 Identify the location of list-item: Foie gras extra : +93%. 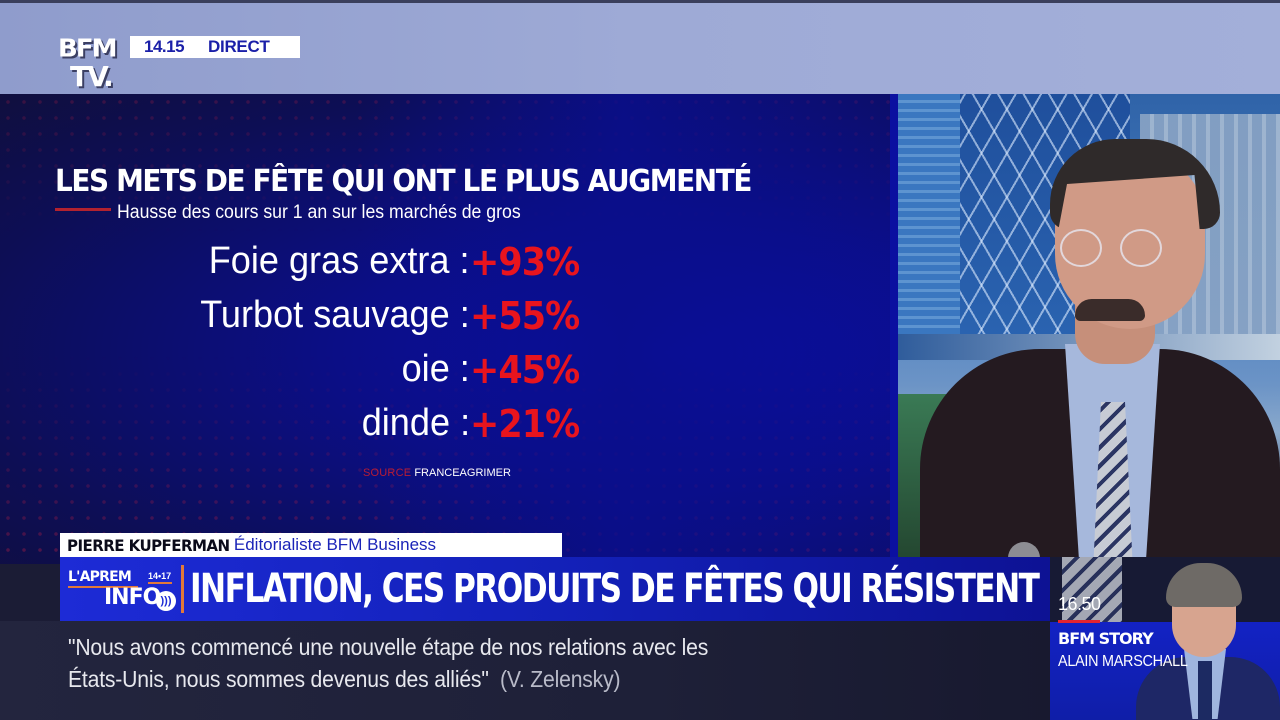
(310, 267).